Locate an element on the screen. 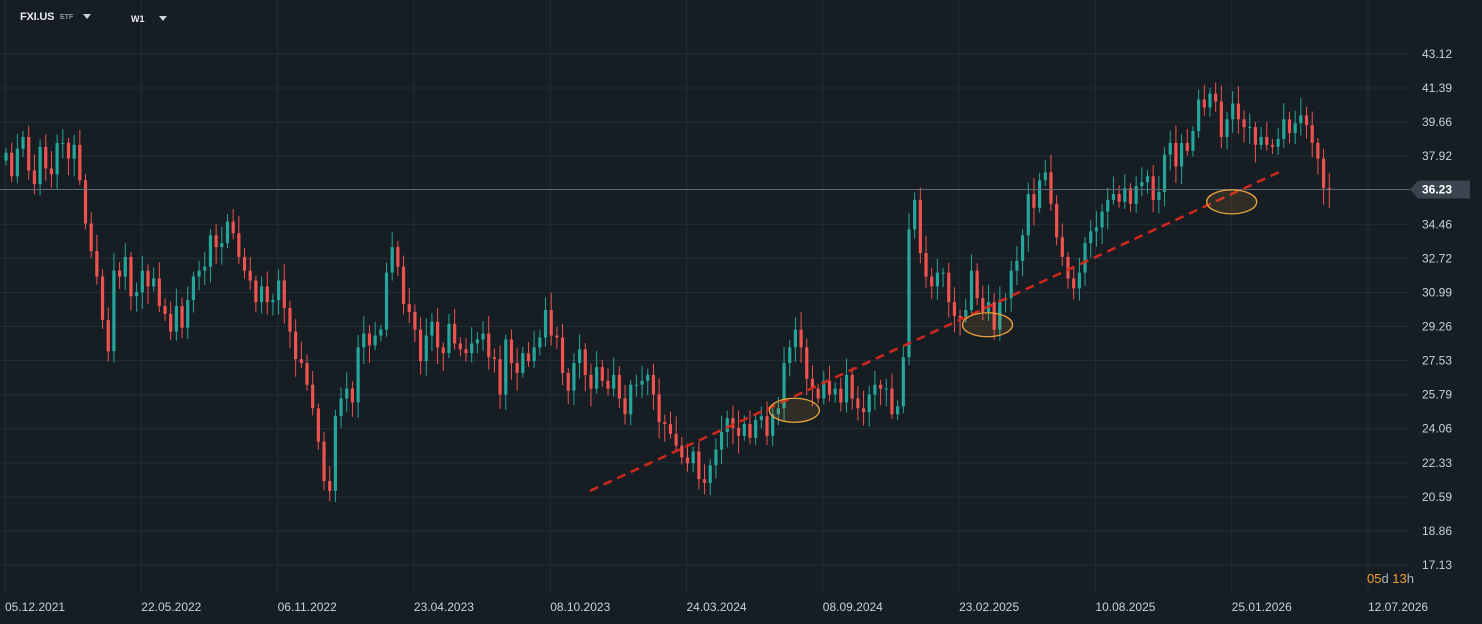 This screenshot has width=1482, height=624. timeframe-label: W1 is located at coordinates (138, 19).